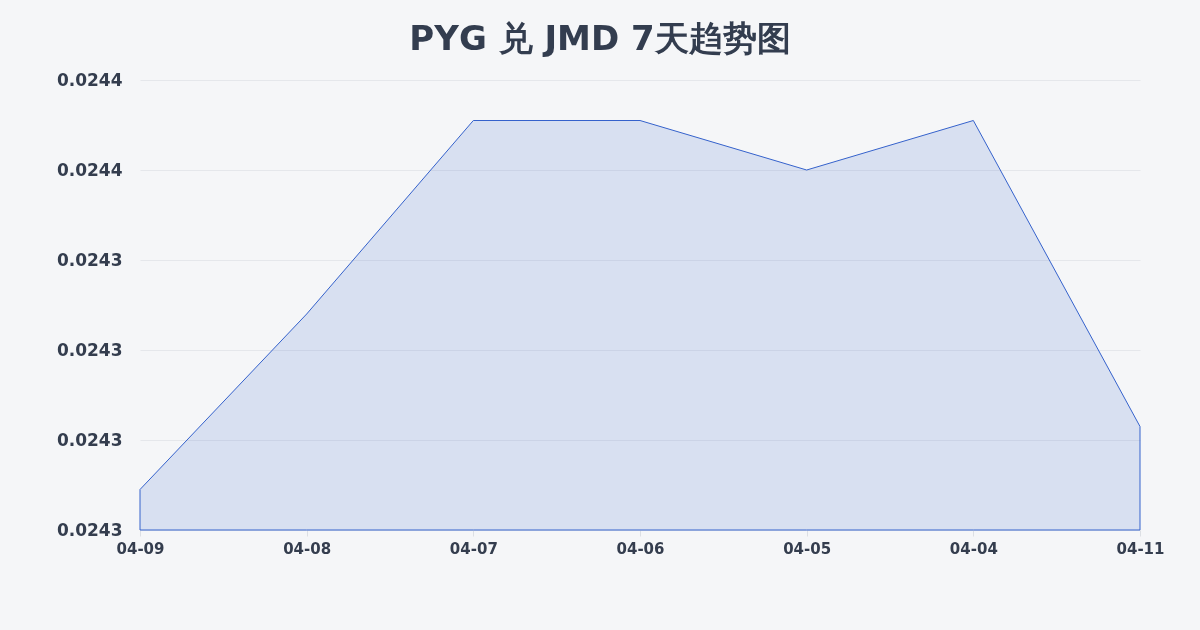 The image size is (1200, 630). Describe the element at coordinates (807, 548) in the screenshot. I see `x-tick-label: 04-05` at that location.